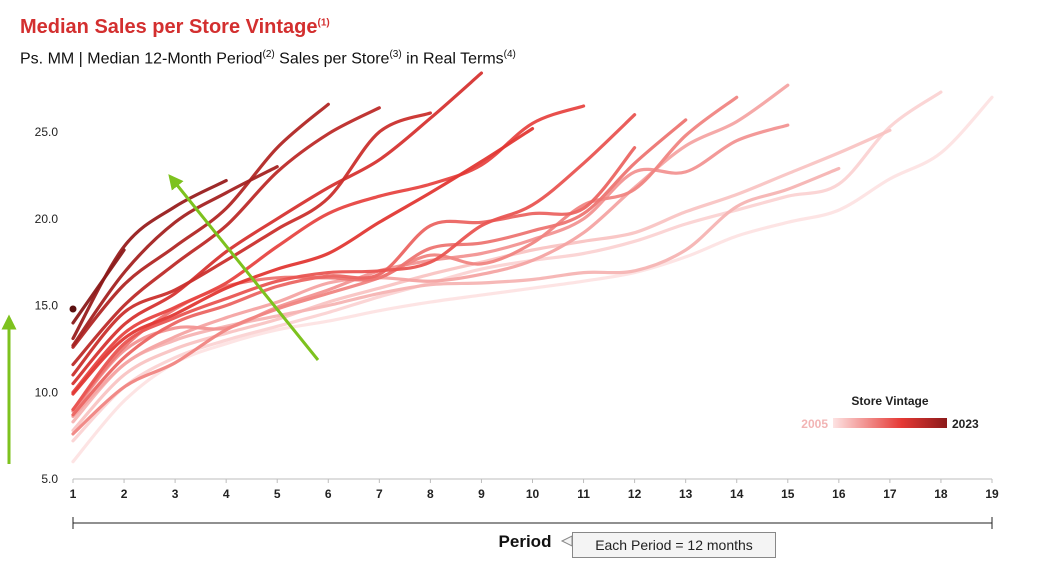 The height and width of the screenshot is (574, 1045). Describe the element at coordinates (481, 494) in the screenshot. I see `x-tick-label: 9` at that location.